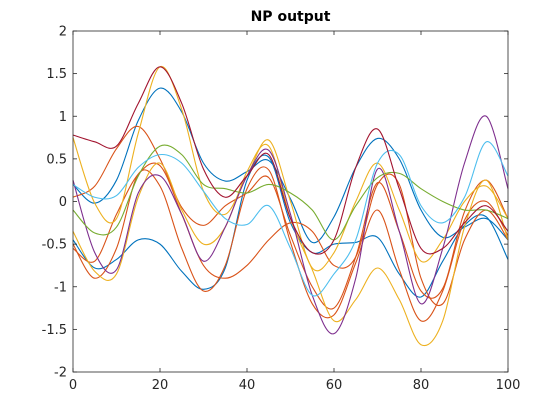 The width and height of the screenshot is (560, 420). I want to click on y-tick-label: 0, so click(63, 202).